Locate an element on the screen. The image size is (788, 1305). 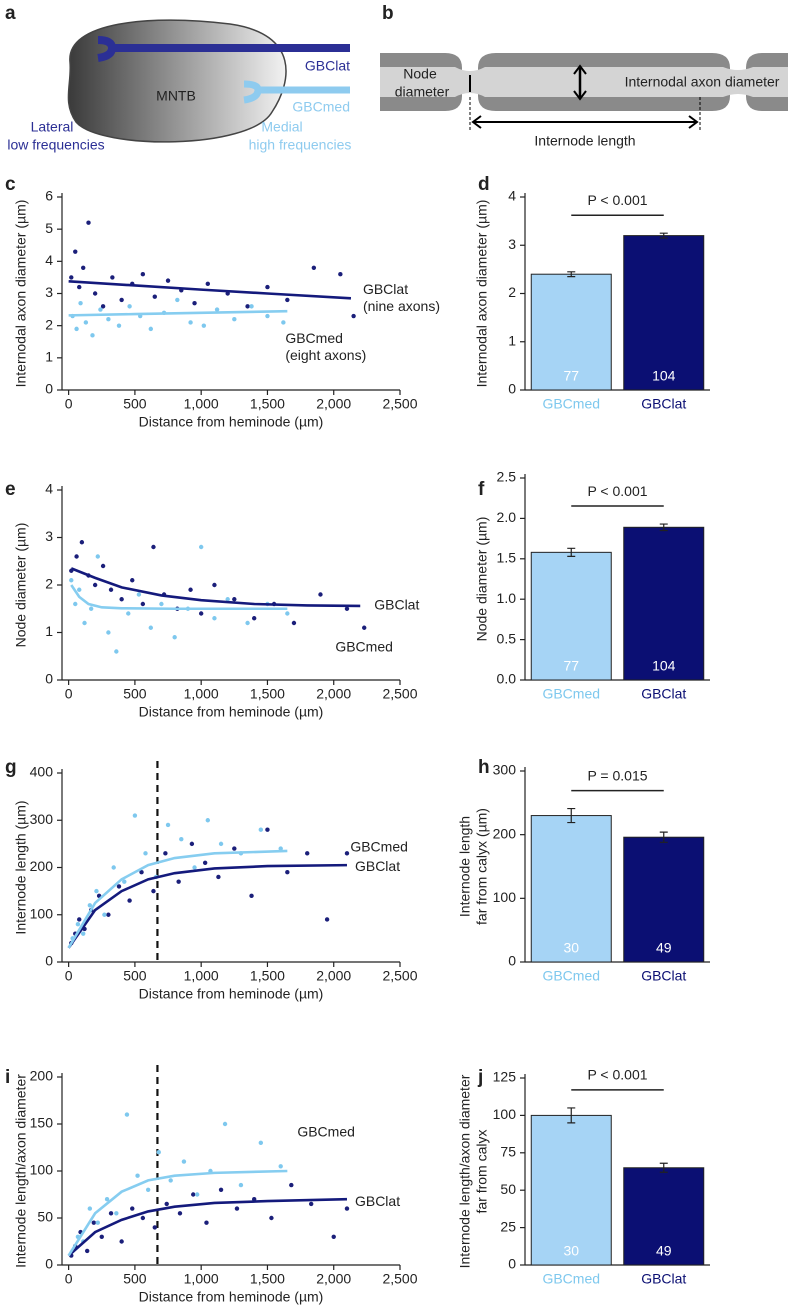
y-tick-label: 400 is located at coordinates (42, 772).